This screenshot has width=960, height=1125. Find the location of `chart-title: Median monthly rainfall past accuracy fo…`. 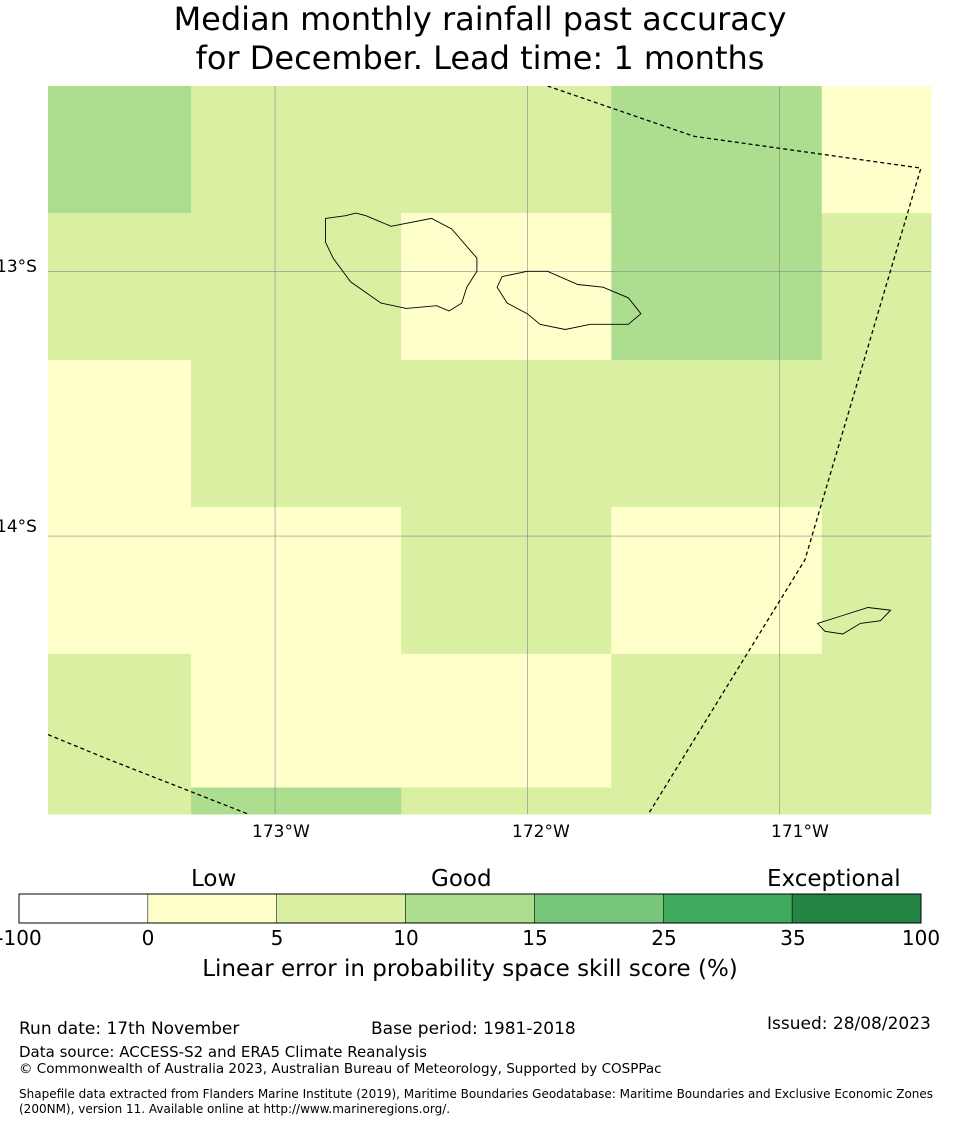

chart-title: Median monthly rainfall past accuracy fo… is located at coordinates (480, 39).